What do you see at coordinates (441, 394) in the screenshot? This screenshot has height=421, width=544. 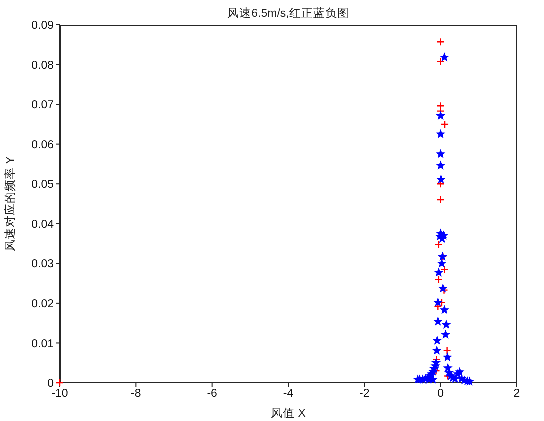 I see `x-tick-label: 0` at bounding box center [441, 394].